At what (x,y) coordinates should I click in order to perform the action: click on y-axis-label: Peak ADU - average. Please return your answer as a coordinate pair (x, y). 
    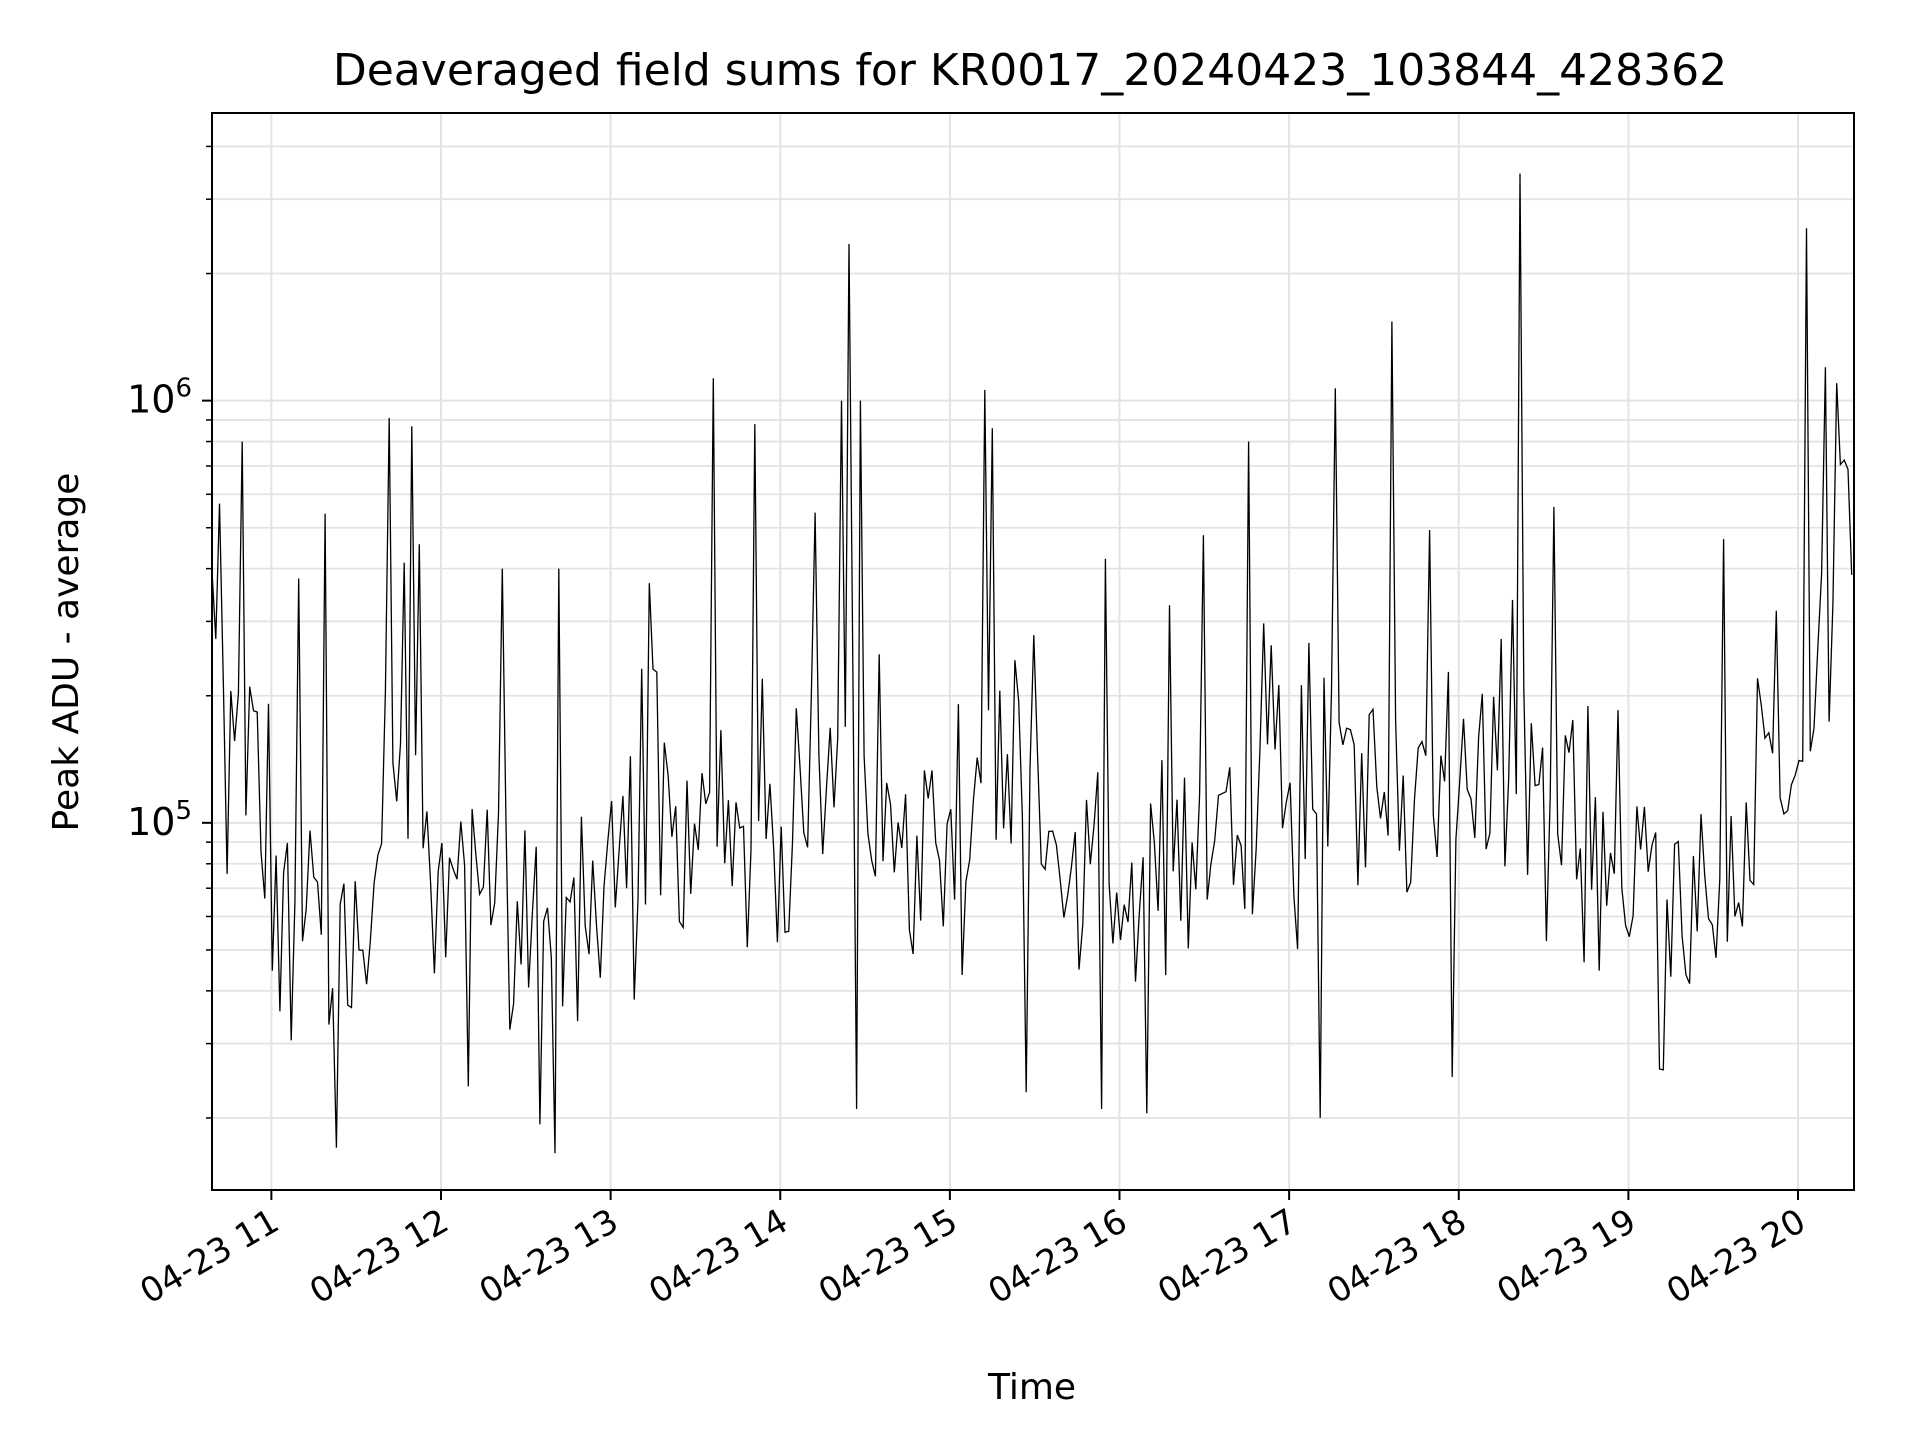
    Looking at the image, I should click on (66, 652).